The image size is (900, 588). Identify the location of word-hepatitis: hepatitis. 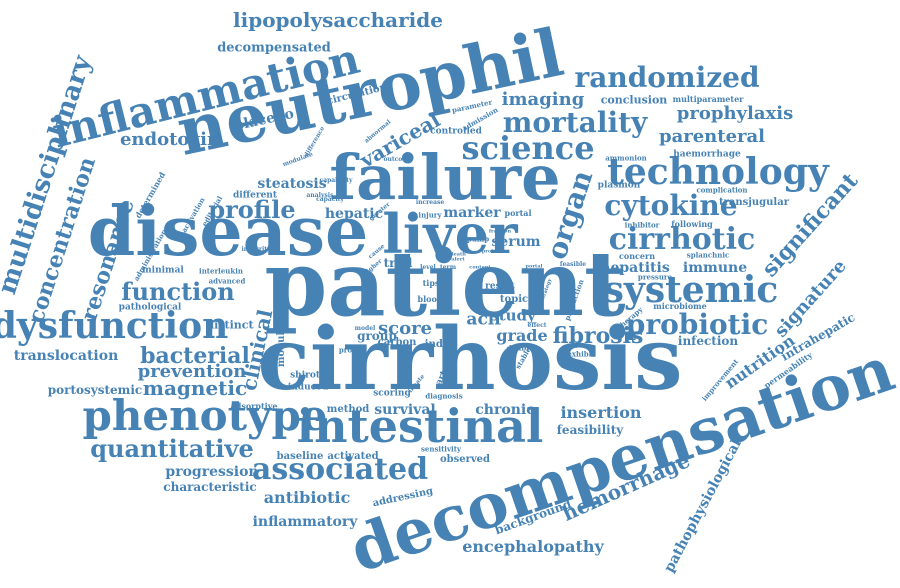
(635, 268).